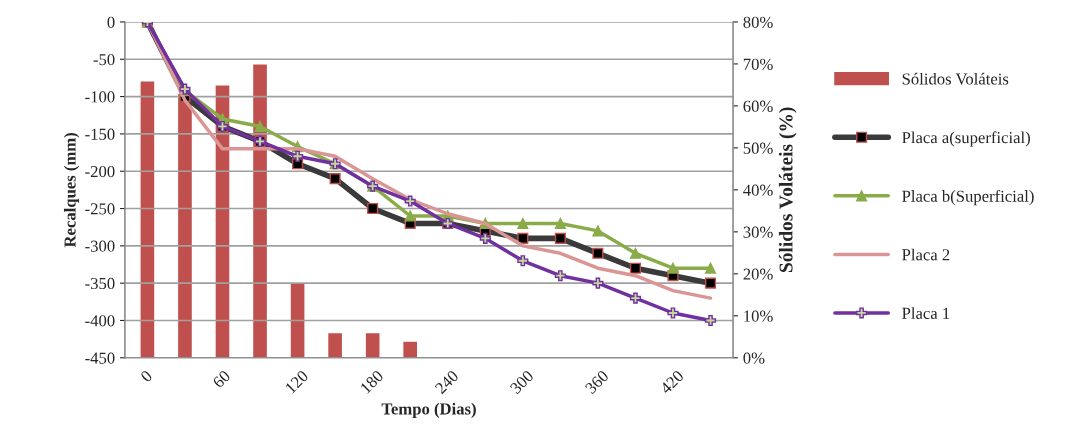 The width and height of the screenshot is (1086, 439). What do you see at coordinates (966, 139) in the screenshot?
I see `legend-label: Placa a(superficial)` at bounding box center [966, 139].